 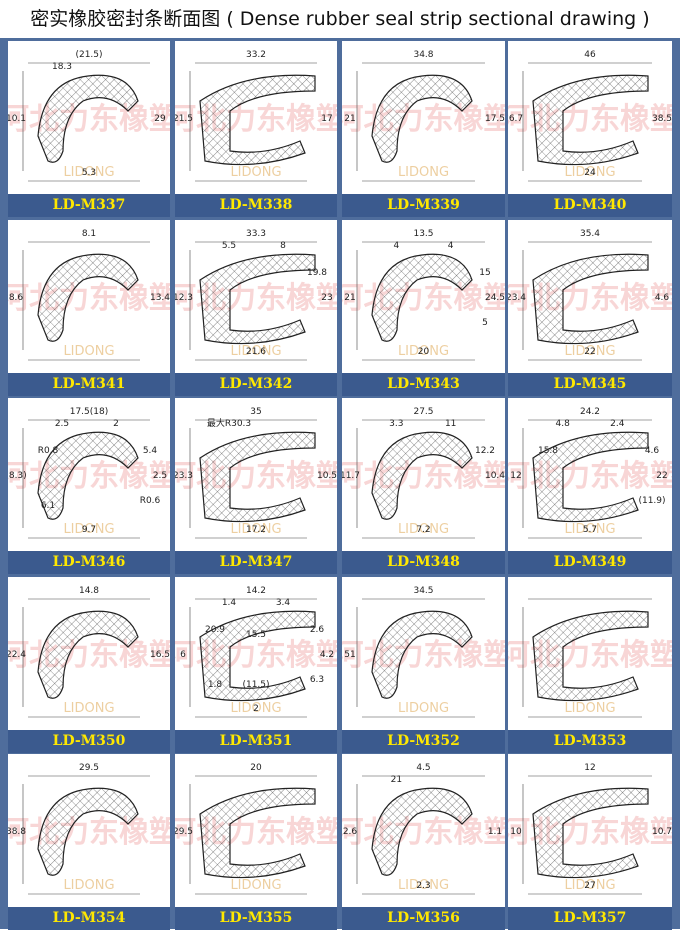 What do you see at coordinates (396, 424) in the screenshot?
I see `dimension: 3.3` at bounding box center [396, 424].